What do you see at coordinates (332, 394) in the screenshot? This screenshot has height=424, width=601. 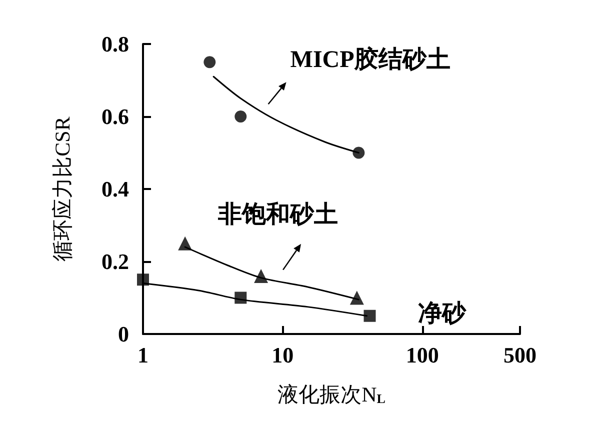 I see `x-axis-title: 液化振次NL` at bounding box center [332, 394].